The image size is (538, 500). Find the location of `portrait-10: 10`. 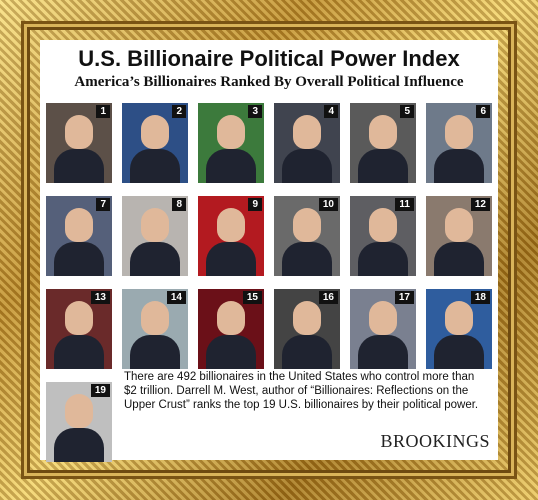

portrait-10: 10 is located at coordinates (307, 236).